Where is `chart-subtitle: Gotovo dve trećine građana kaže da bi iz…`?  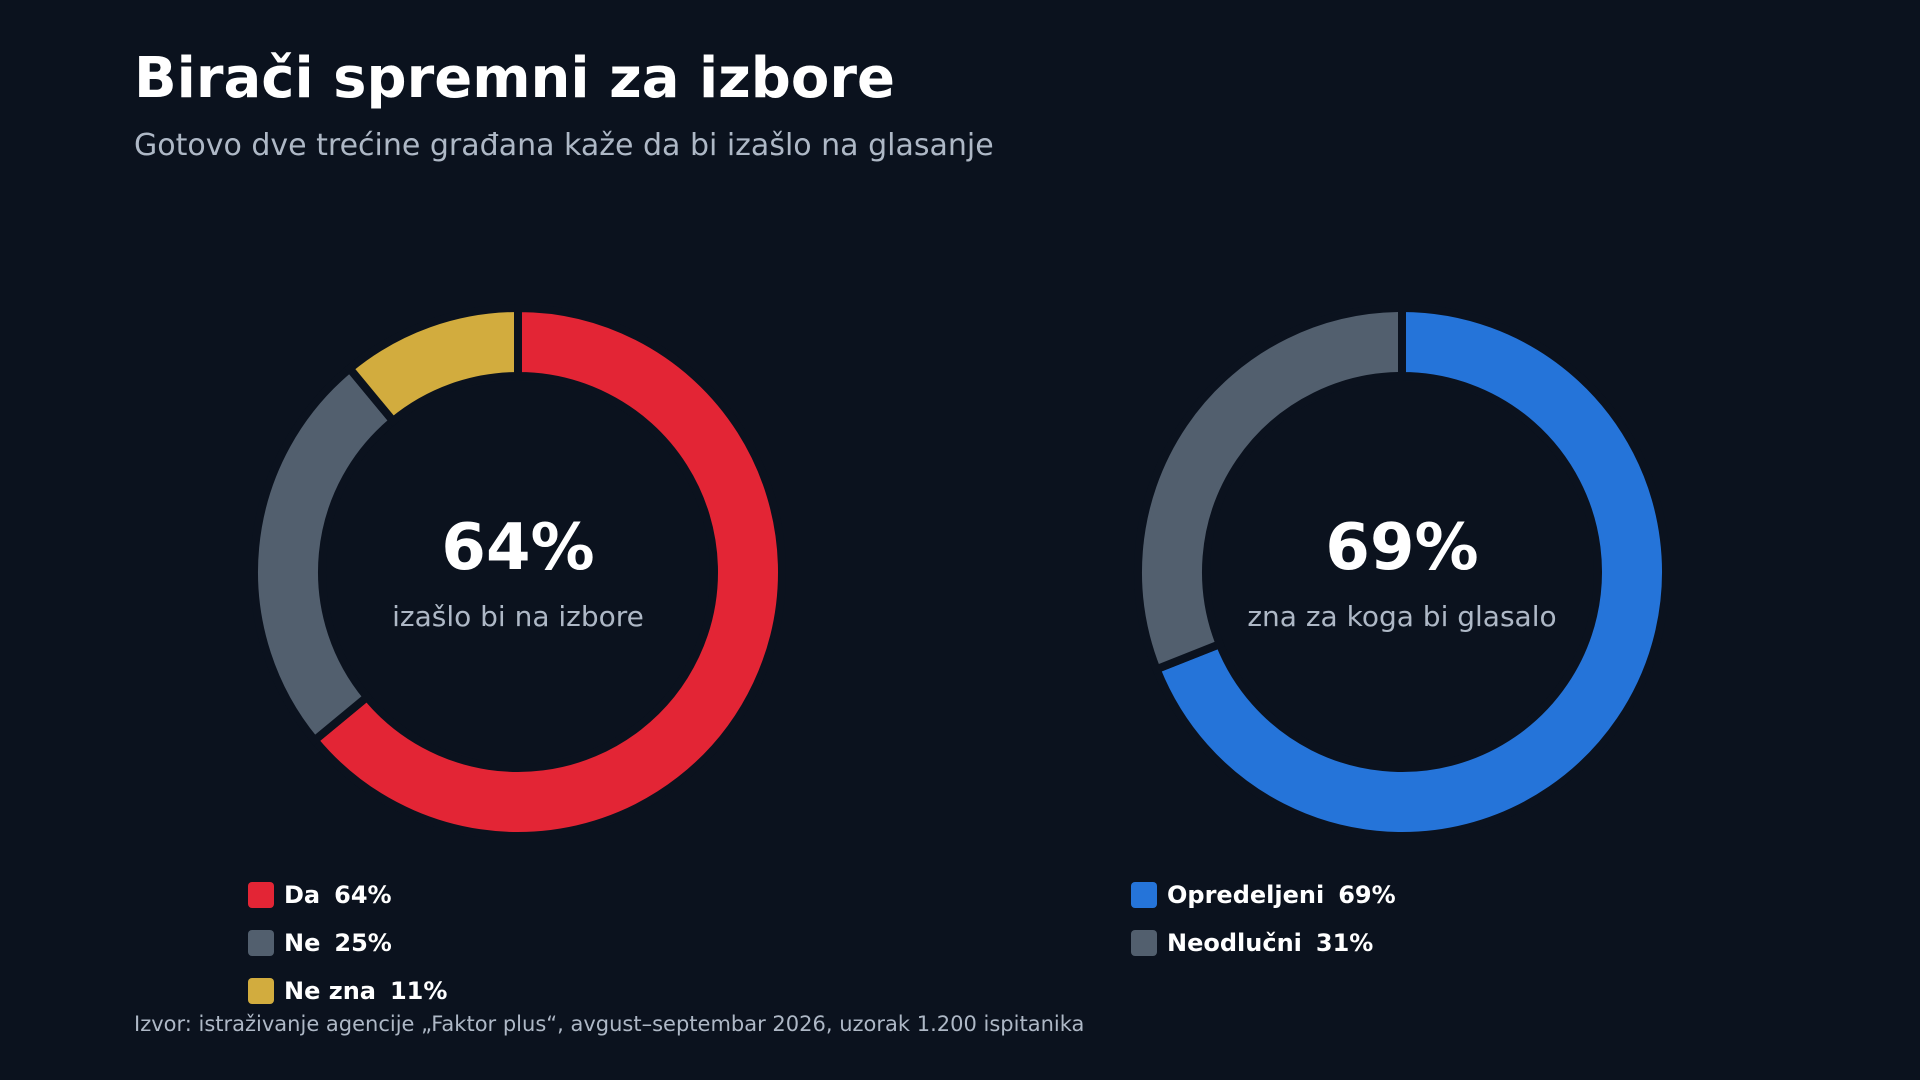
chart-subtitle: Gotovo dve trećine građana kaže da bi iz… is located at coordinates (564, 145).